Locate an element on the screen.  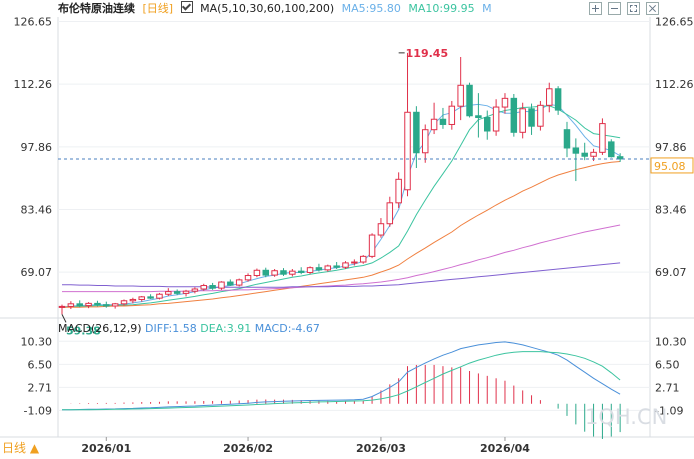
macd-diff-value: DIFF:1.58 is located at coordinates (171, 328).